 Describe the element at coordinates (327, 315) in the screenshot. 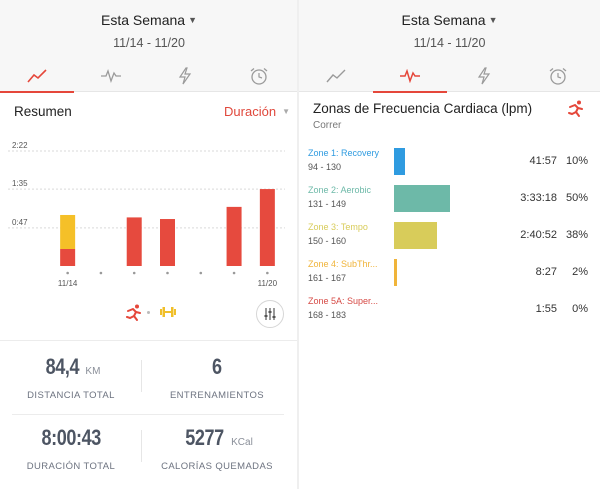

I see `zone-range: 168 - 183` at that location.